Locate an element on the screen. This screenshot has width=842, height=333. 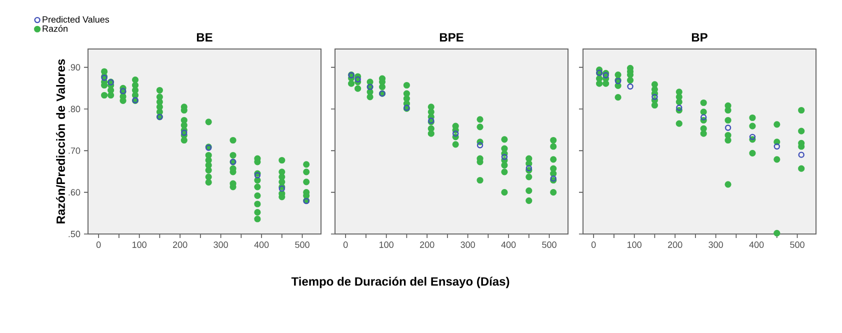
y-axis-title: Razón/Predicción de Valores is located at coordinates (61, 141).